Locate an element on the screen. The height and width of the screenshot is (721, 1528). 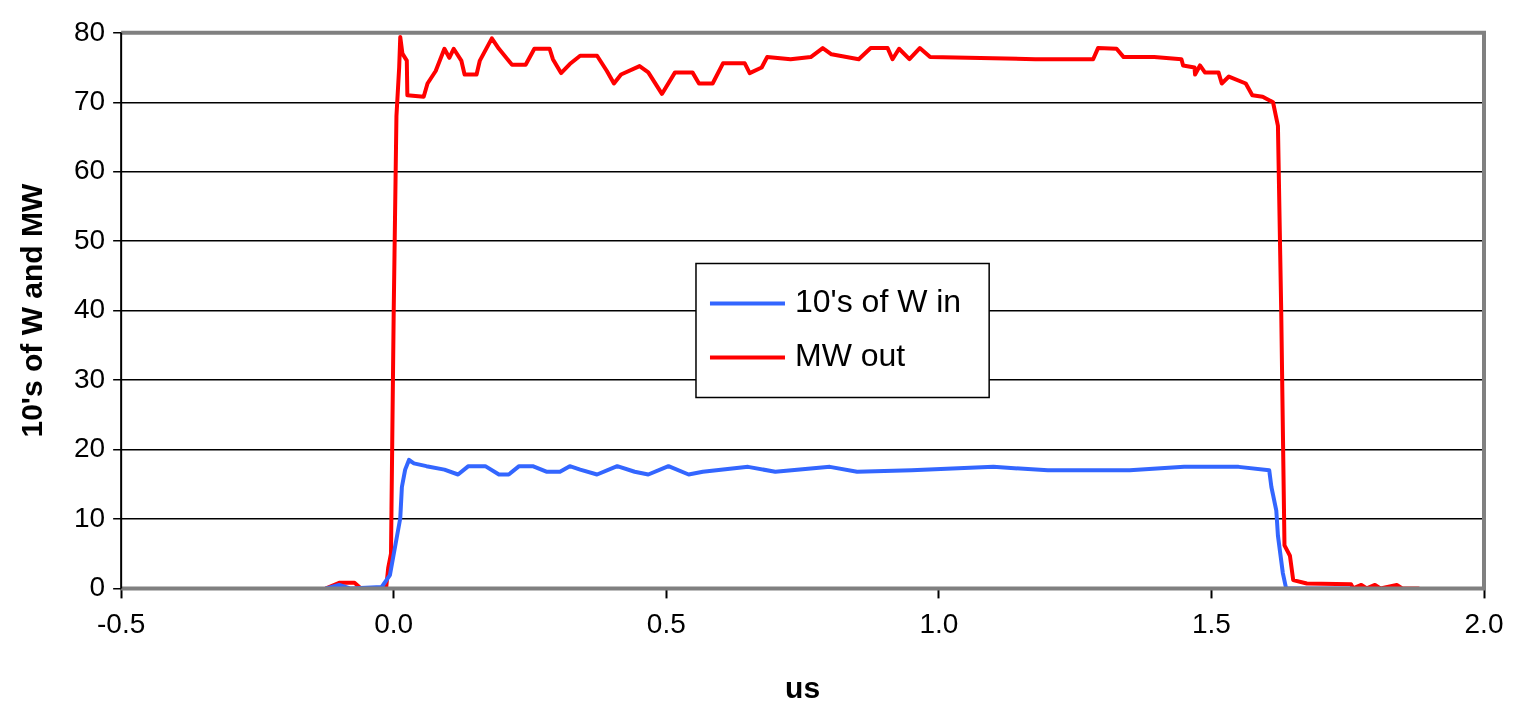
y-axis-title: 10's of W and MW is located at coordinates (32, 310).